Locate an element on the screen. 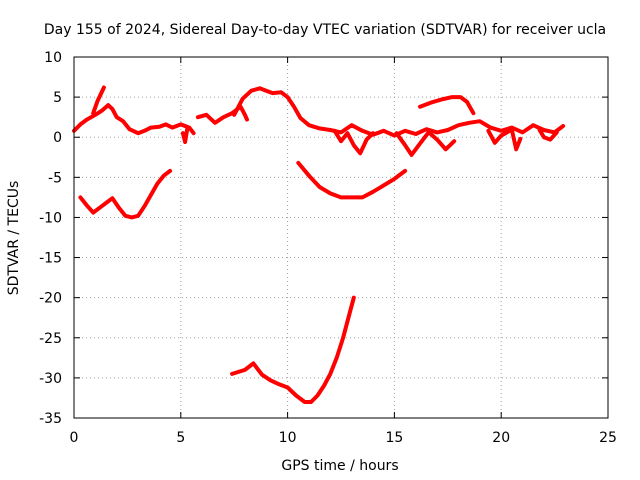 The width and height of the screenshot is (640, 480). series-line-arc-main-upper is located at coordinates (134, 119).